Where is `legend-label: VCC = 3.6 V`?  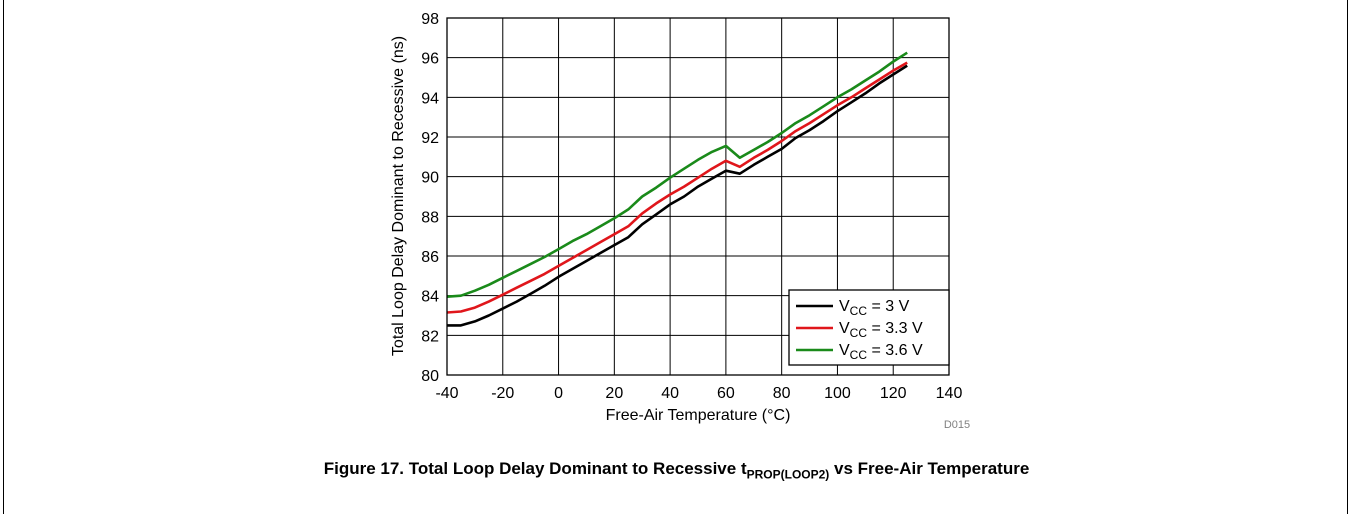 legend-label: VCC = 3.6 V is located at coordinates (881, 352).